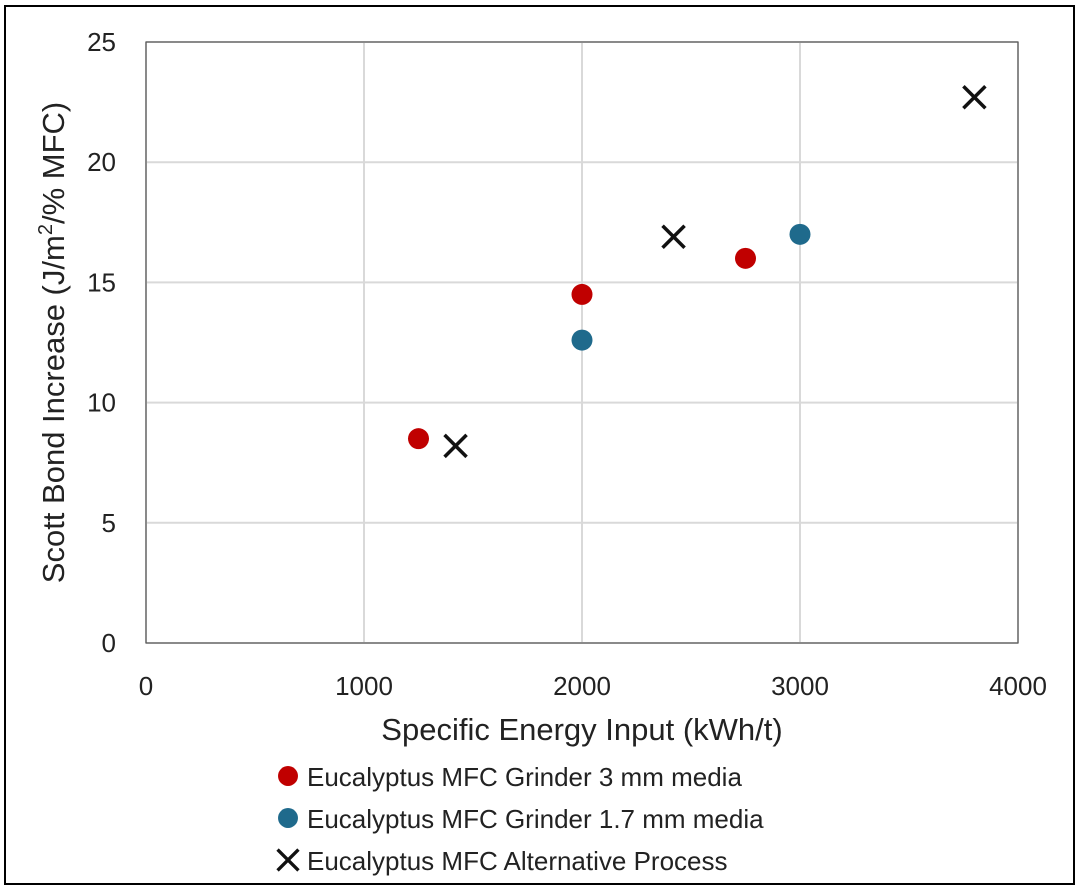  What do you see at coordinates (146, 686) in the screenshot?
I see `x-tick-label: 0` at bounding box center [146, 686].